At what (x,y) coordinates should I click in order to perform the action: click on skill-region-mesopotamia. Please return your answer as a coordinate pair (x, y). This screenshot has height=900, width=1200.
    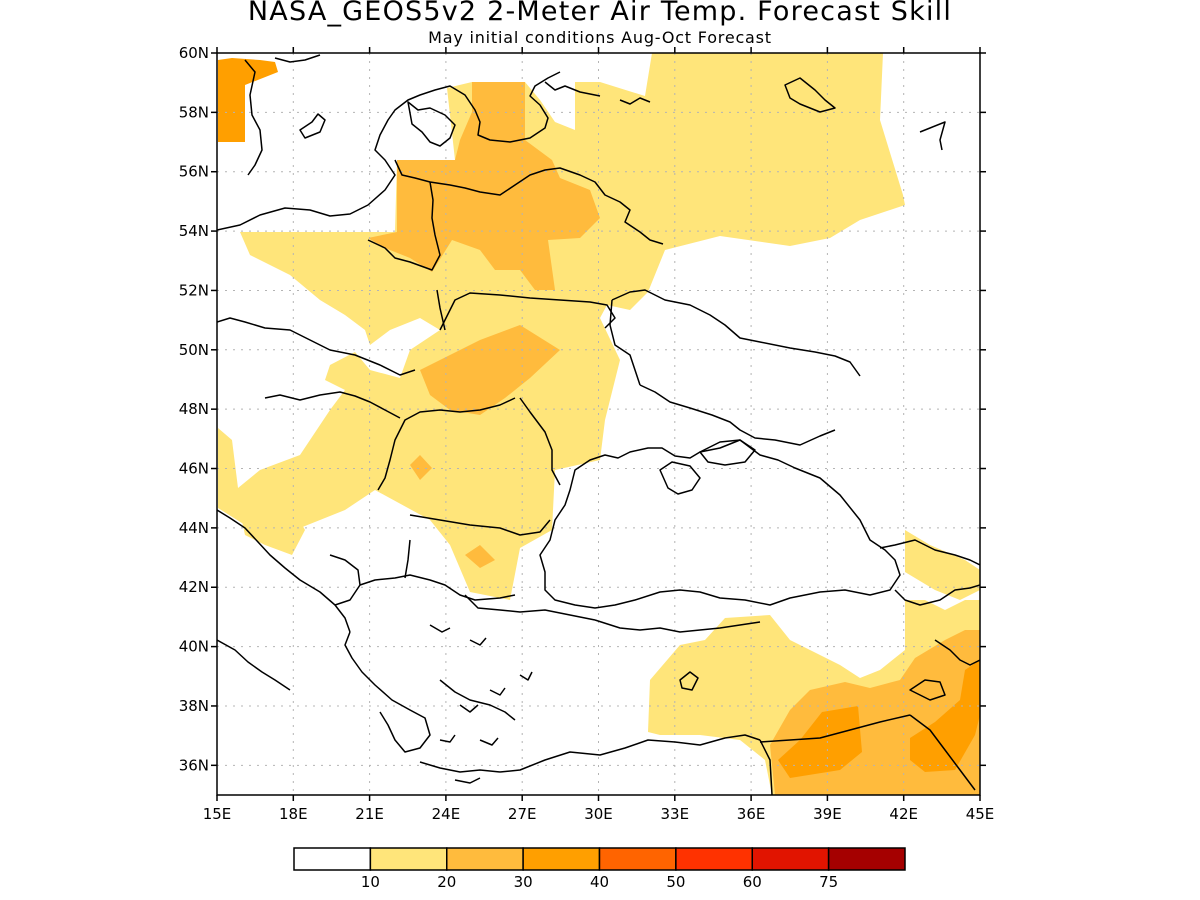
    Looking at the image, I should click on (945, 716).